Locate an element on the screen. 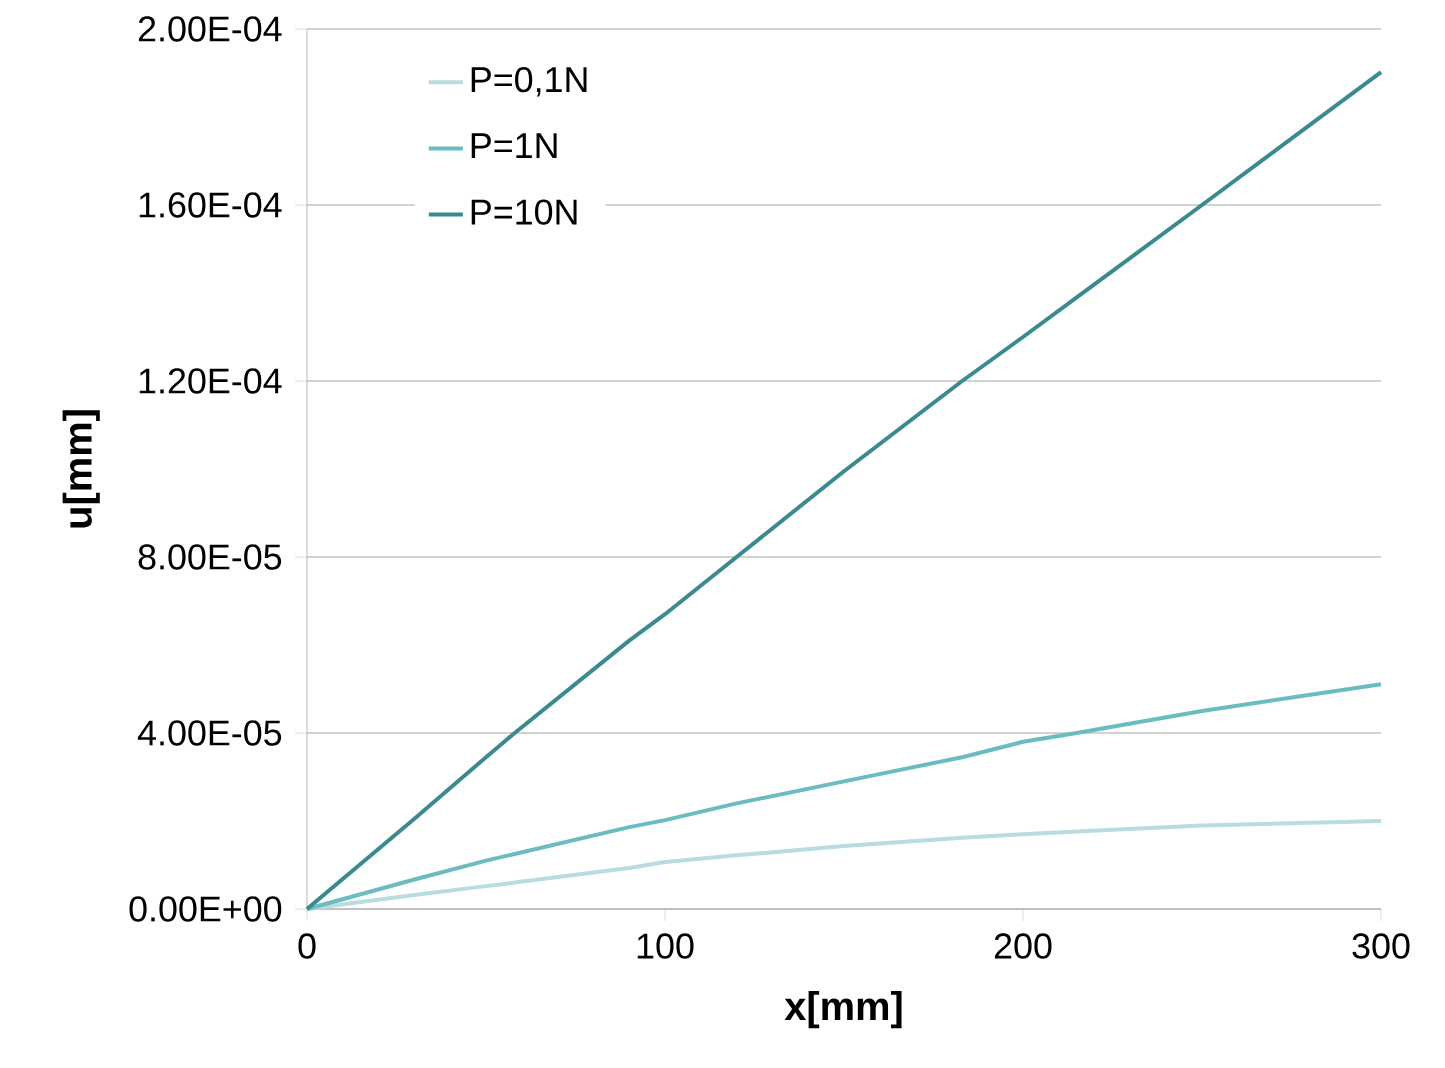  y-tick-label: 2.00E-04 is located at coordinates (210, 29).